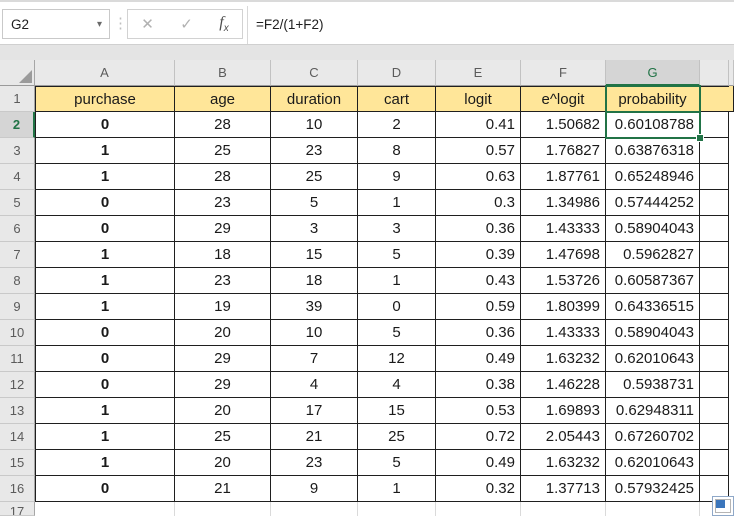  I want to click on row-header-13: 13, so click(17, 411).